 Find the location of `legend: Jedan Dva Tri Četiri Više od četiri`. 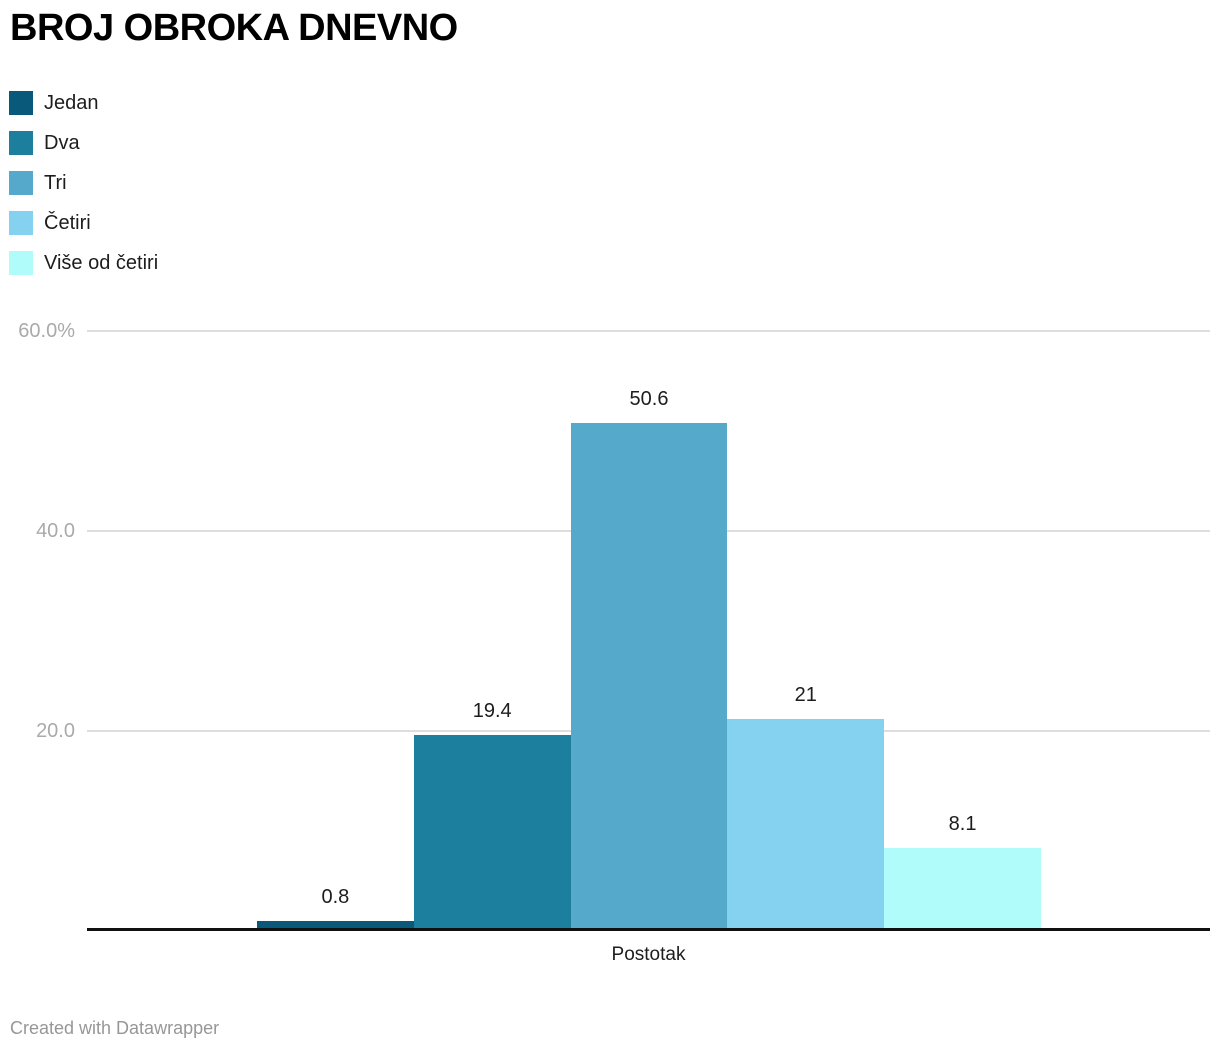

legend: Jedan Dva Tri Četiri Više od četiri is located at coordinates (83, 183).